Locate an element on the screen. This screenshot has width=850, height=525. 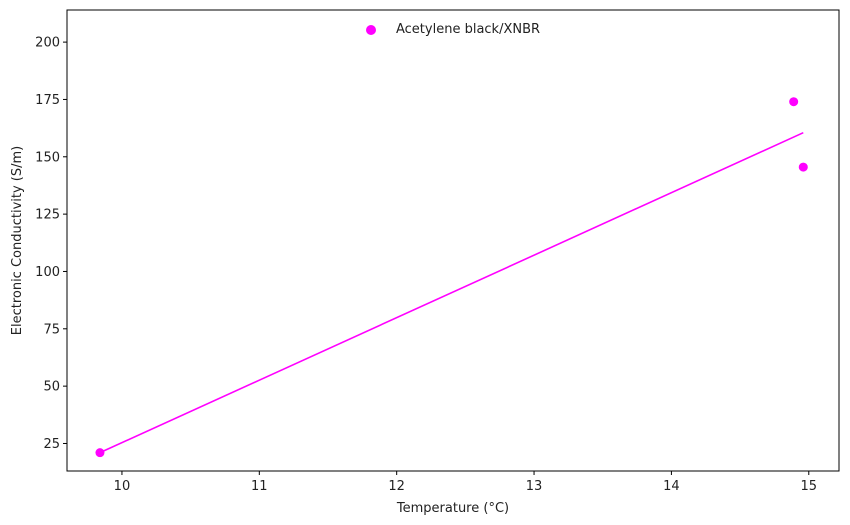
y-axis-label: Electronic Conductivity (S/m) is located at coordinates (17, 241).